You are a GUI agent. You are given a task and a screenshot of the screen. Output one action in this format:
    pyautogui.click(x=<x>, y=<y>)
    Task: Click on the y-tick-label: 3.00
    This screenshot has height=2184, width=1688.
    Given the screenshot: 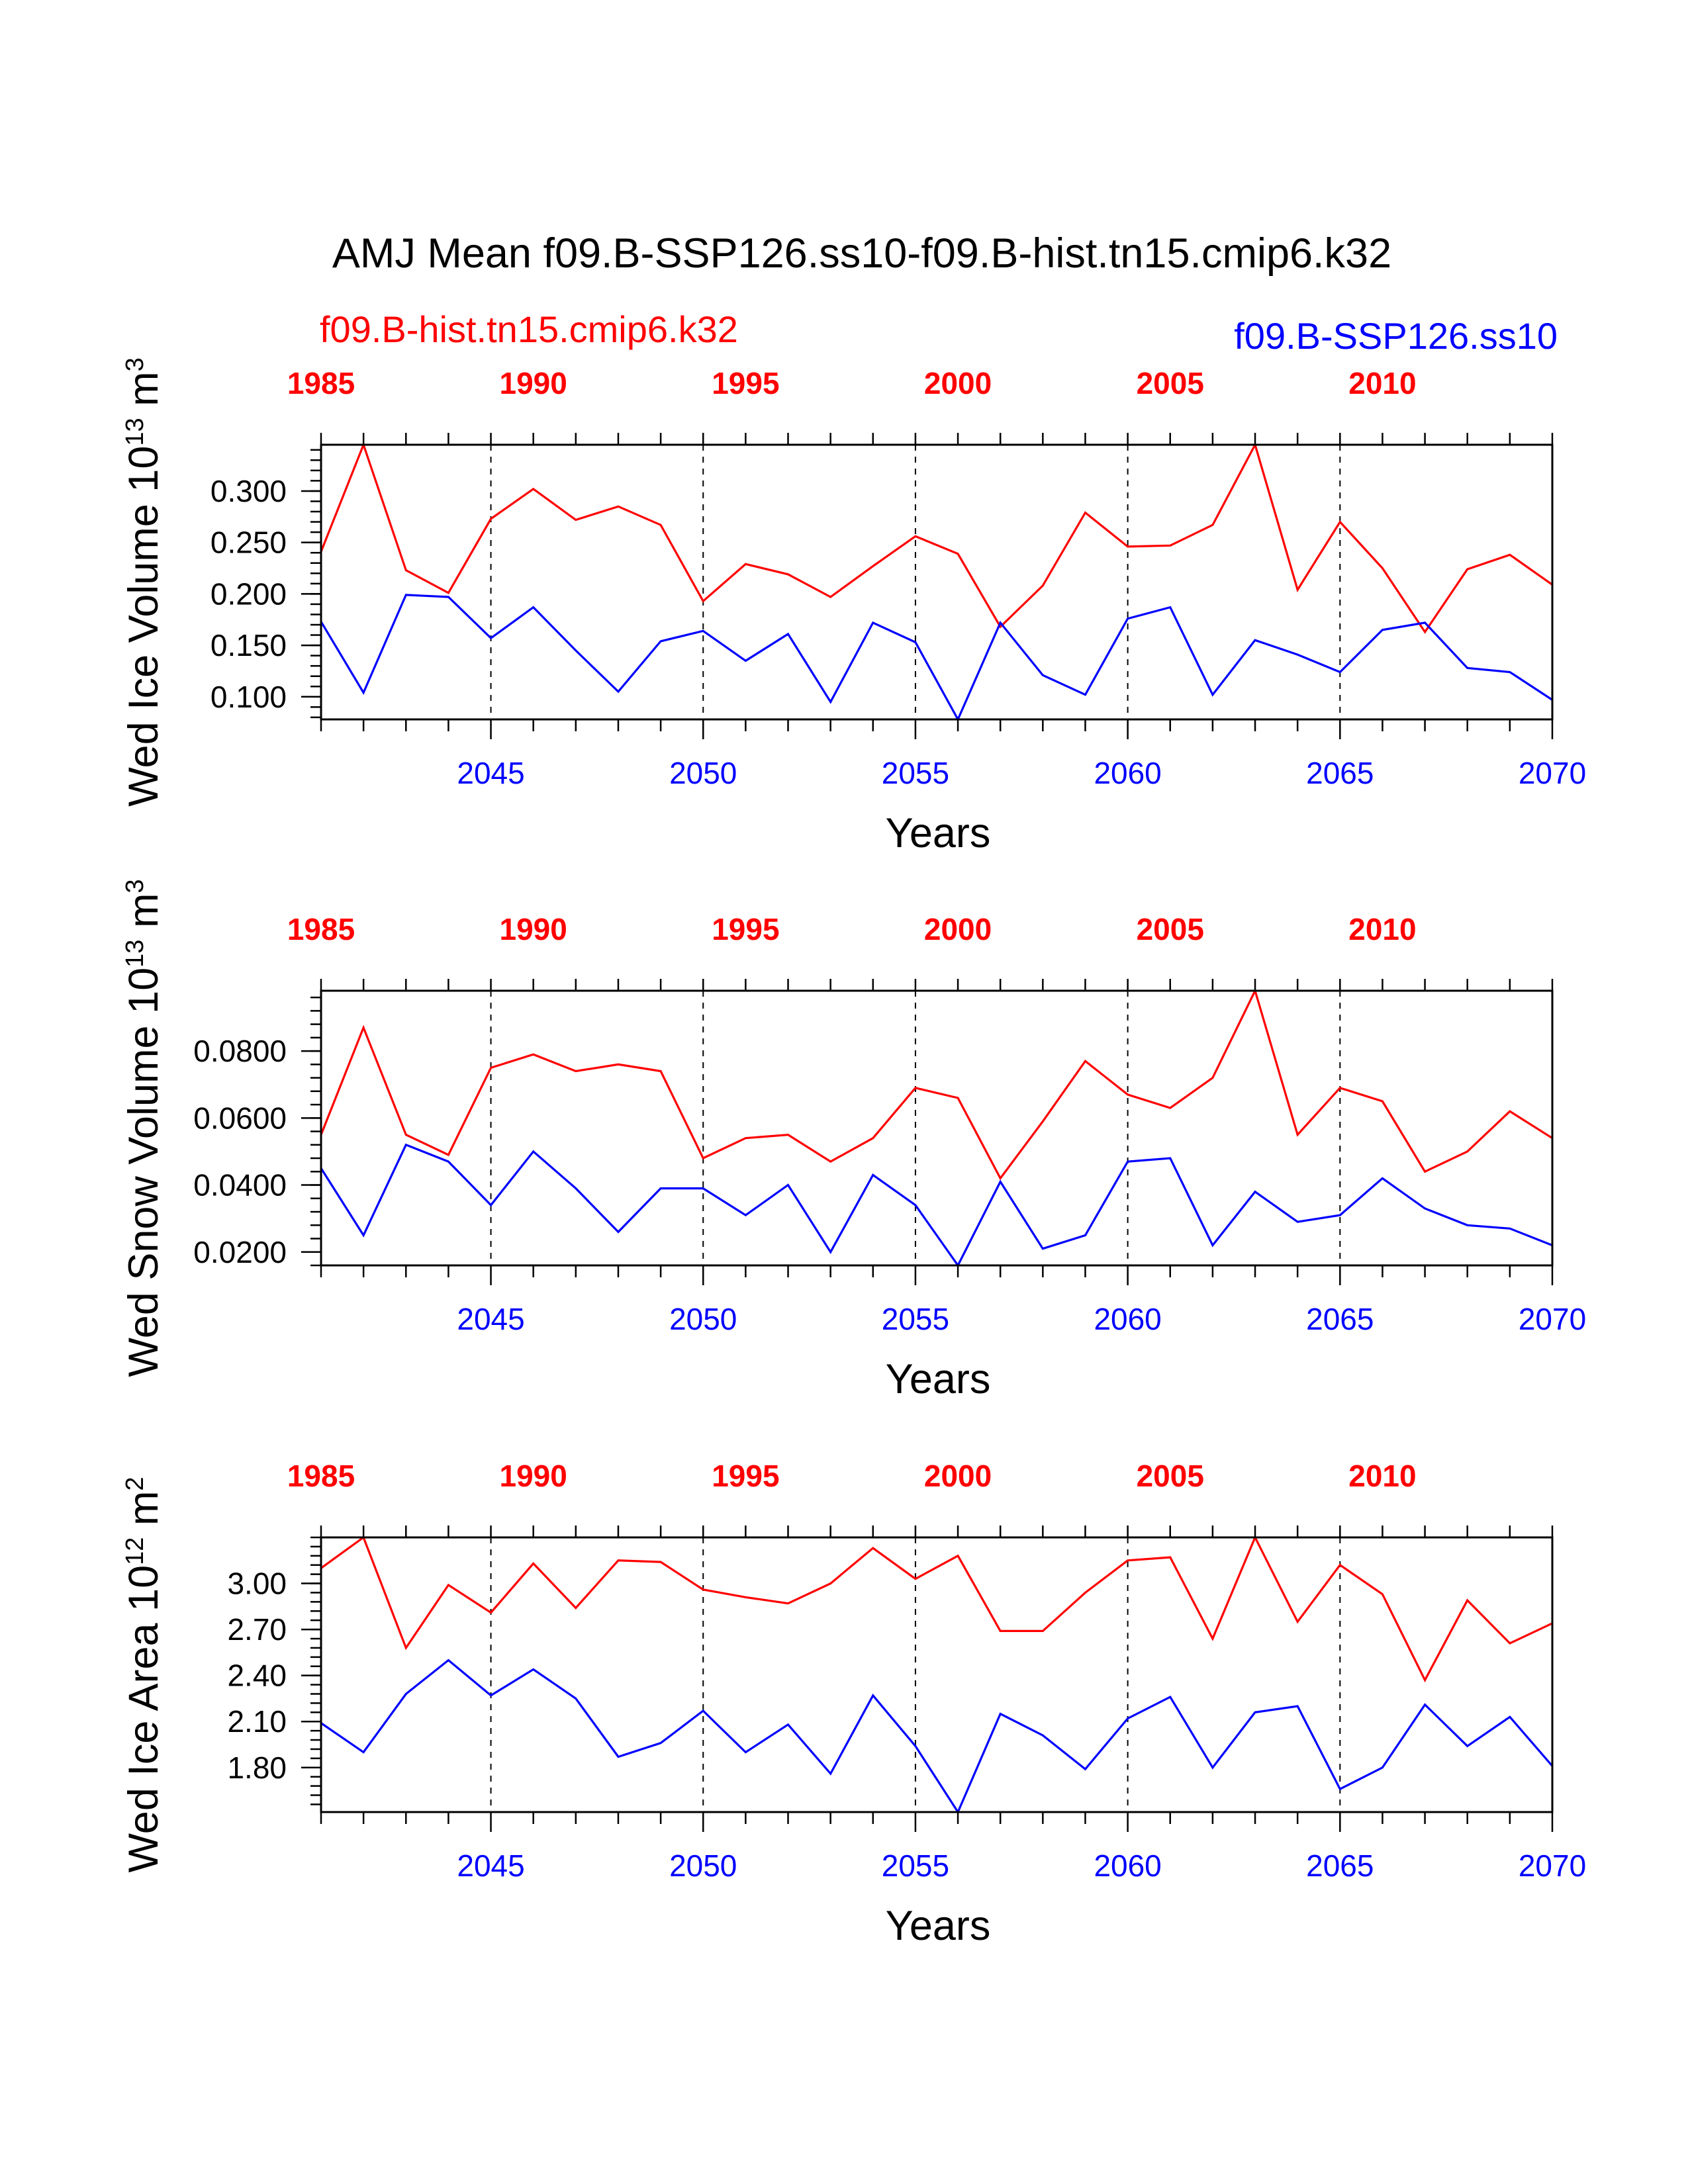 What is the action you would take?
    pyautogui.click(x=257, y=1584)
    